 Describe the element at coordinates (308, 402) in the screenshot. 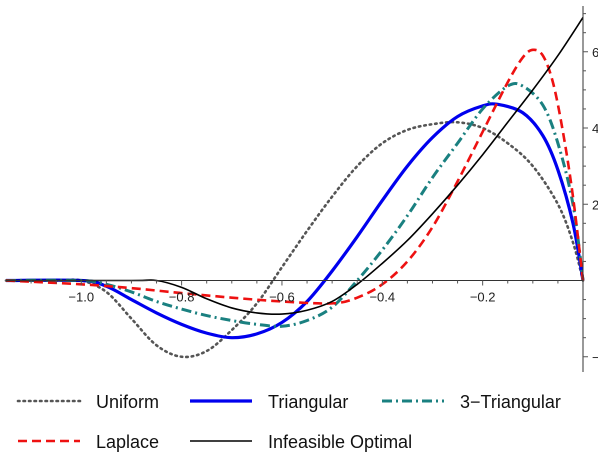

I see `legend-label-triangular: Triangular` at that location.